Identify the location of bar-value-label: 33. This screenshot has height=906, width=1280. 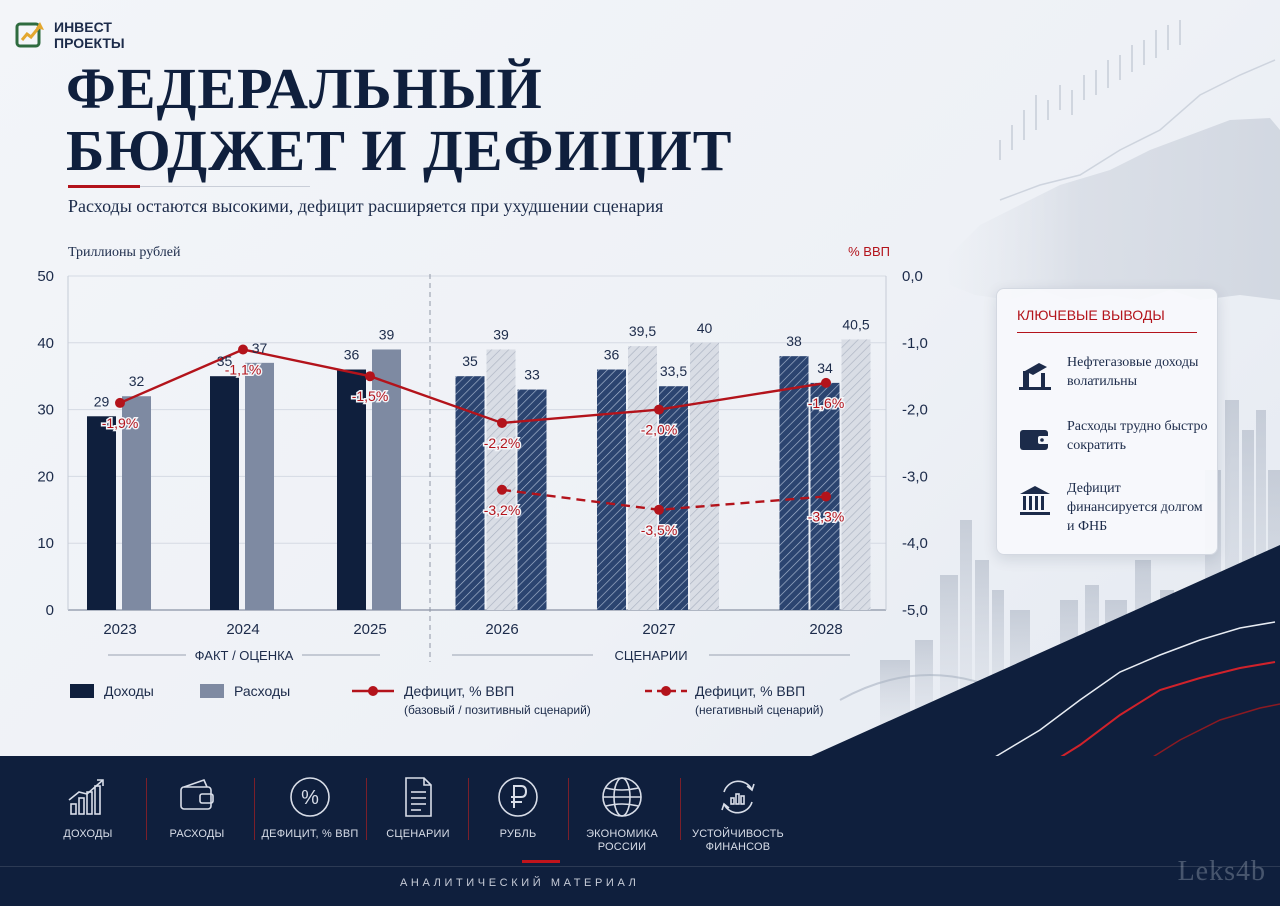
(532, 375).